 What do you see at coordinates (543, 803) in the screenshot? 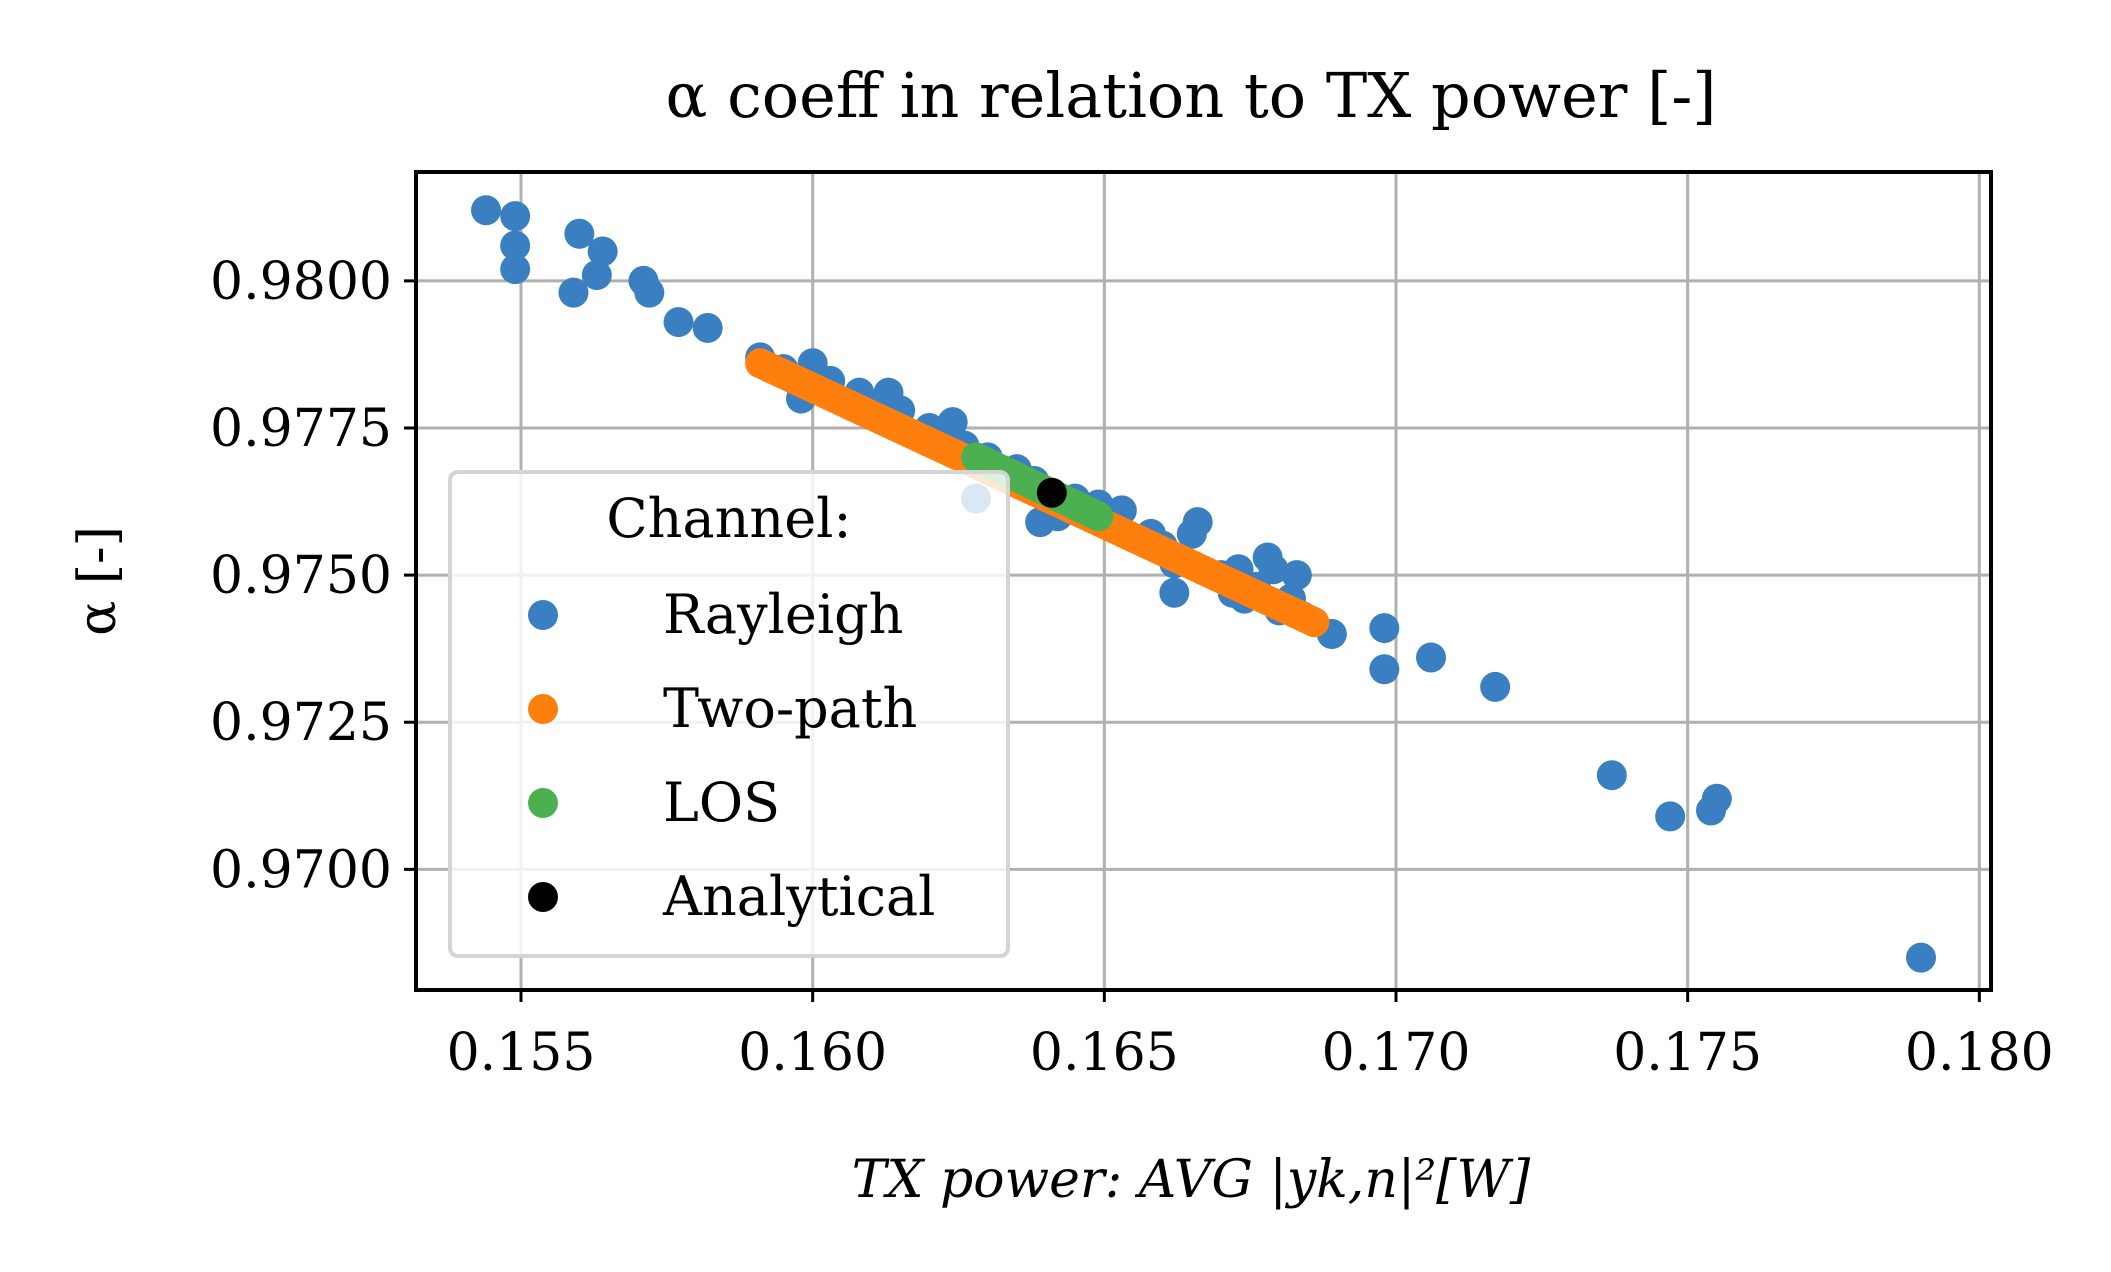
I see `legend-marker-los` at bounding box center [543, 803].